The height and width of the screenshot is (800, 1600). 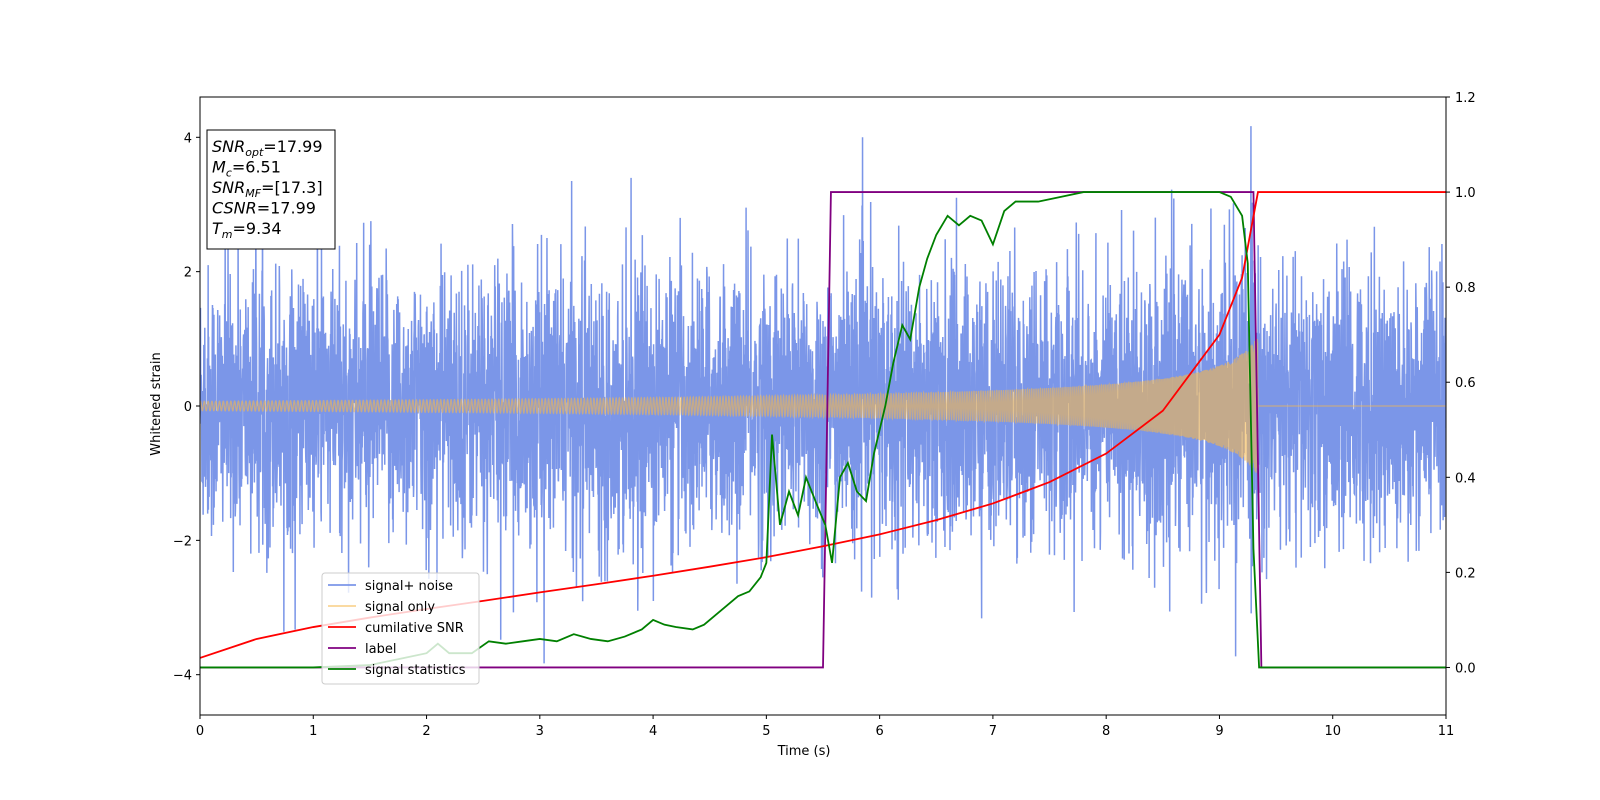 What do you see at coordinates (1446, 731) in the screenshot?
I see `x-tick-label: 11` at bounding box center [1446, 731].